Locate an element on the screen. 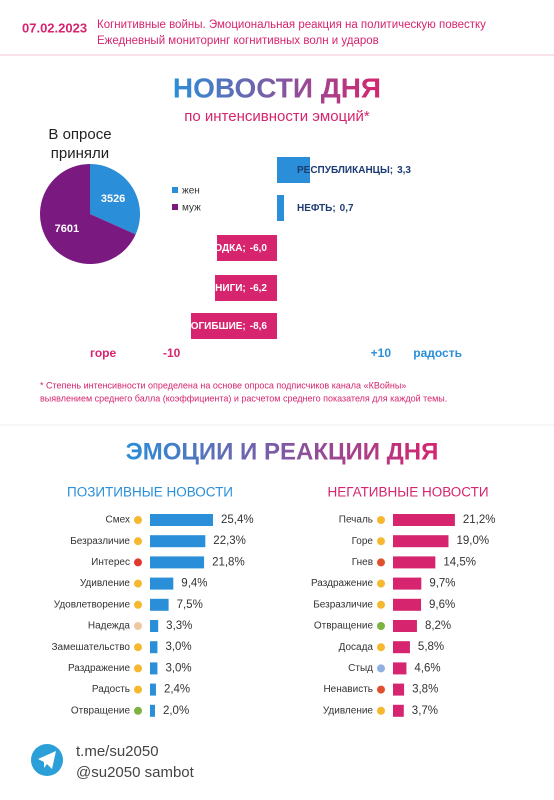 This screenshot has width=554, height=800. bar-value-label: -8,6 is located at coordinates (259, 326).